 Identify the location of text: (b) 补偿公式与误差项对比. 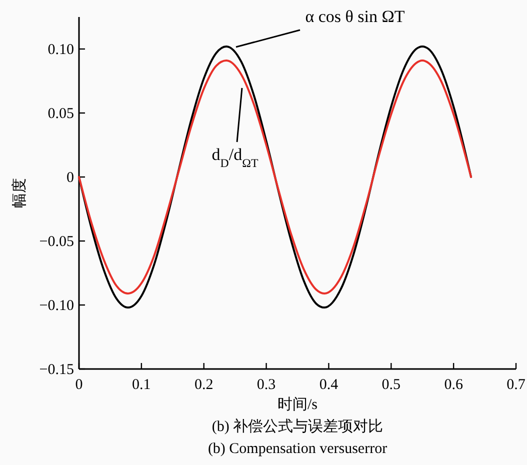
(298, 426).